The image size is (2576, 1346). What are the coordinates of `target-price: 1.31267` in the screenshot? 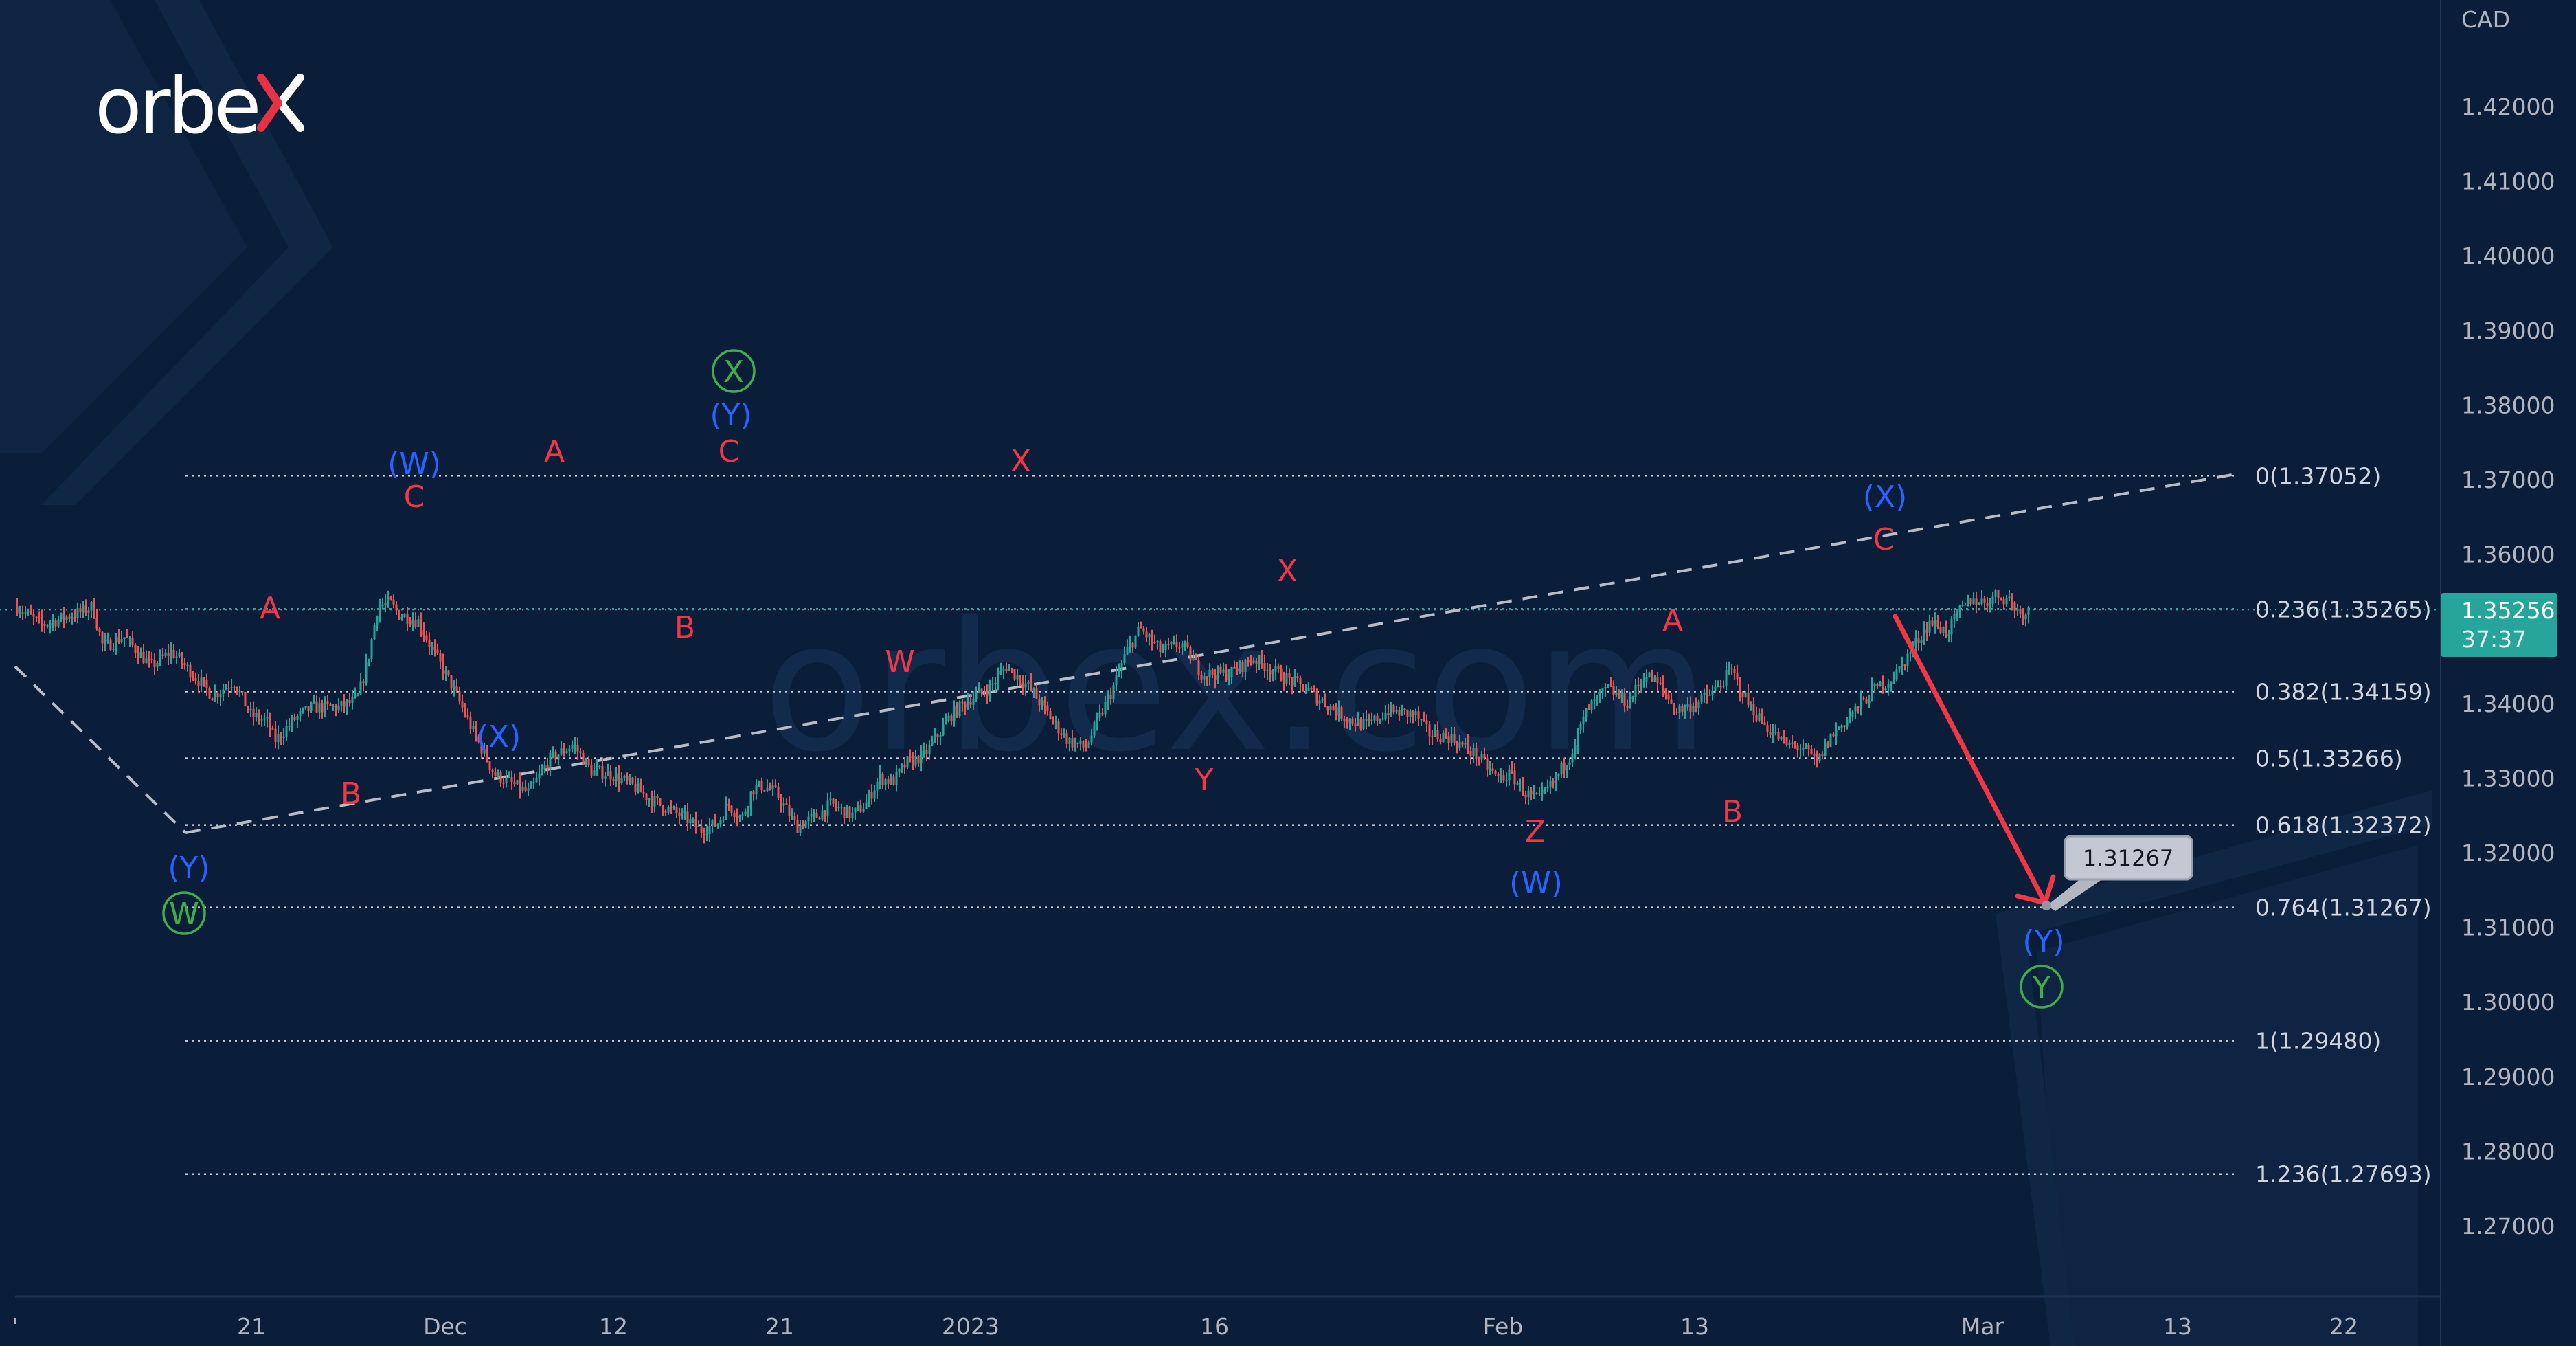 It's located at (2128, 858).